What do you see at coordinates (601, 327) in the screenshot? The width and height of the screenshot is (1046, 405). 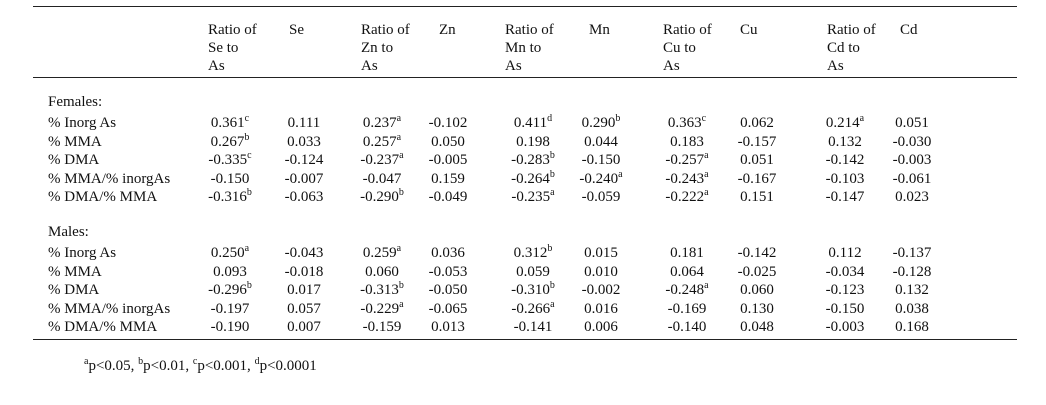 I see `cell-value: 0.006` at bounding box center [601, 327].